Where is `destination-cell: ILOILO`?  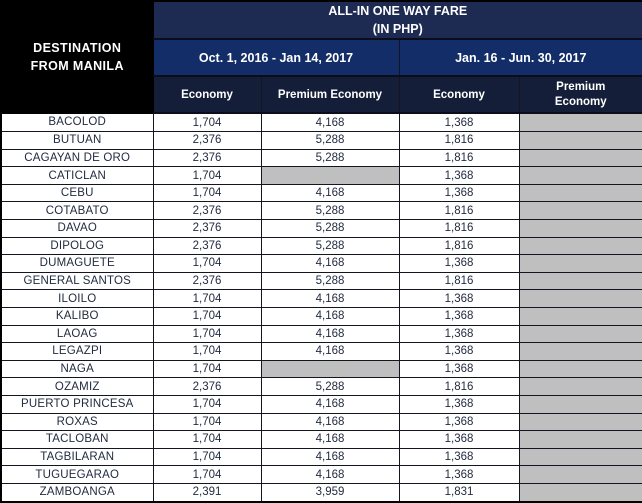
destination-cell: ILOILO is located at coordinates (77, 298).